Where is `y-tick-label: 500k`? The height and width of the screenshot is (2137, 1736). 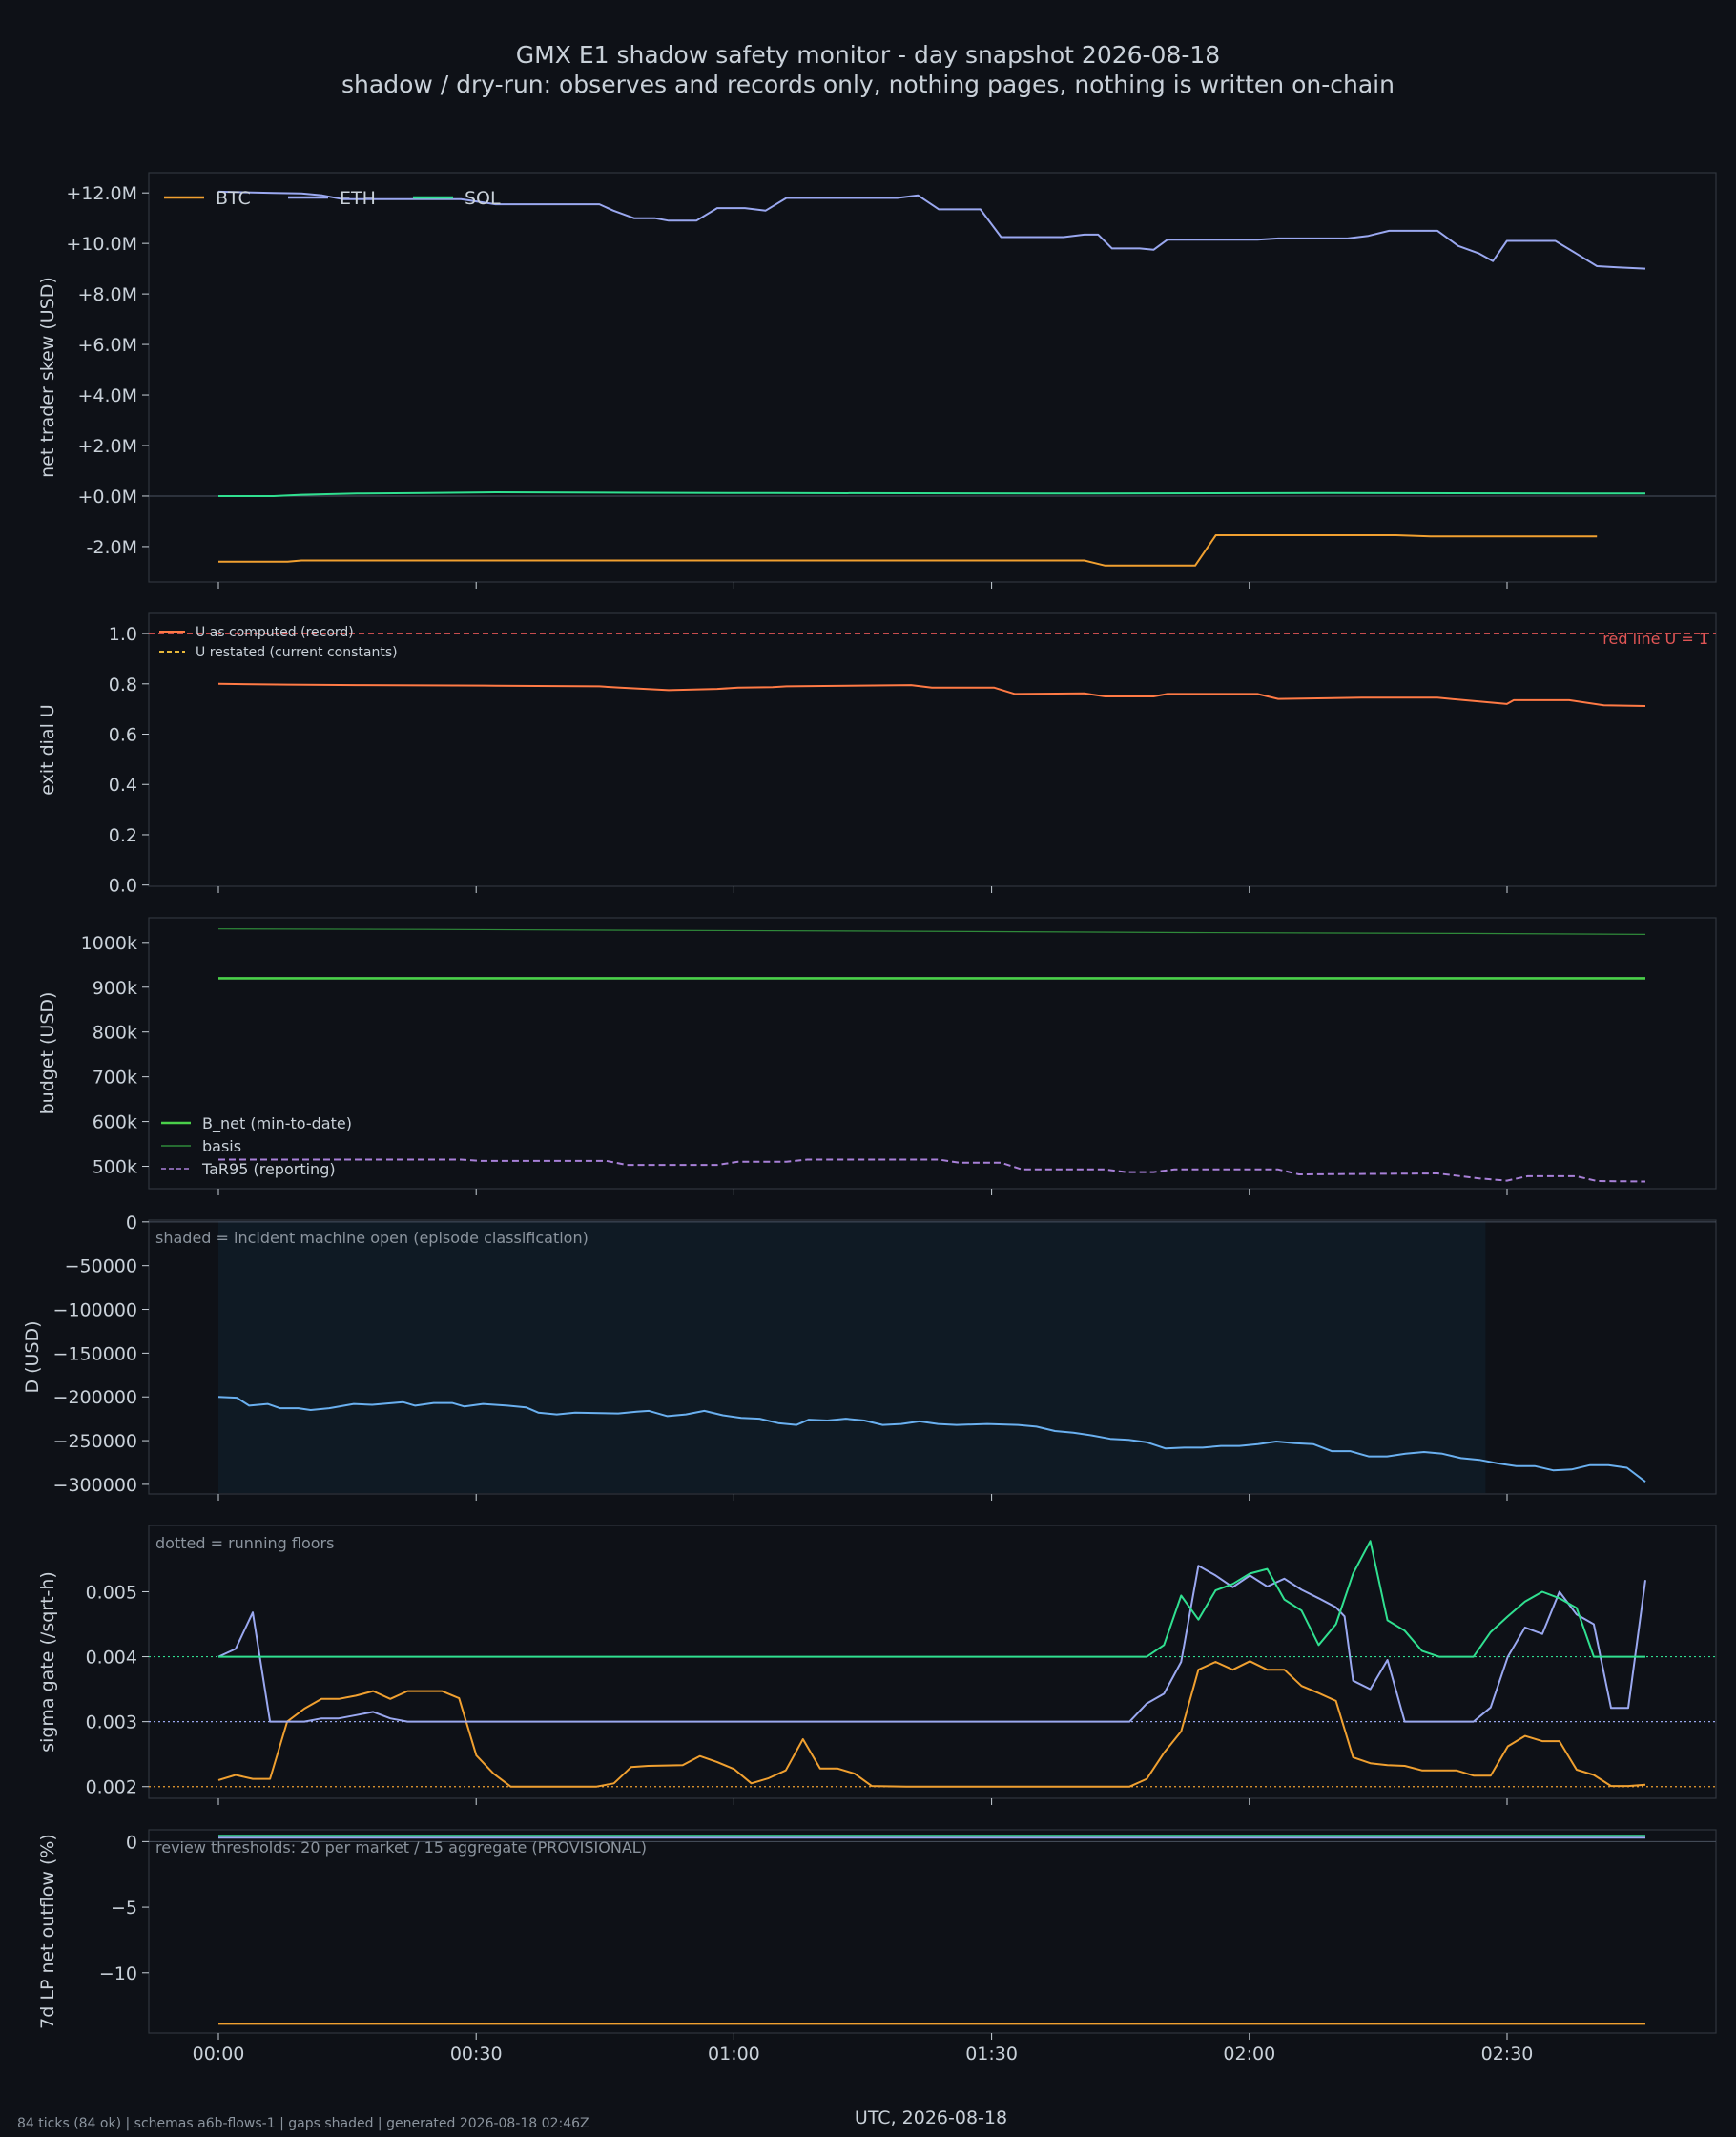
y-tick-label: 500k is located at coordinates (115, 1167).